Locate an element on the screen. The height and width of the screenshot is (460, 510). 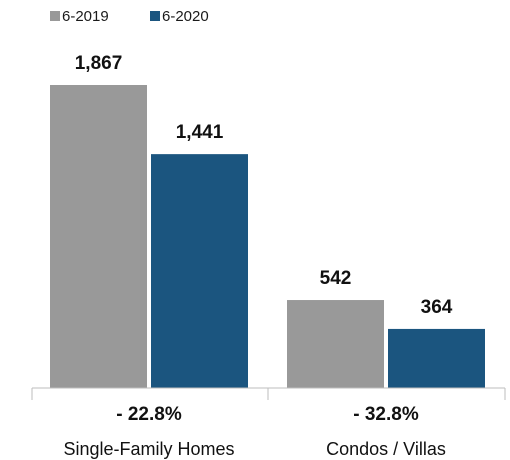
value-label-single-family-2020: 1,441 is located at coordinates (200, 132).